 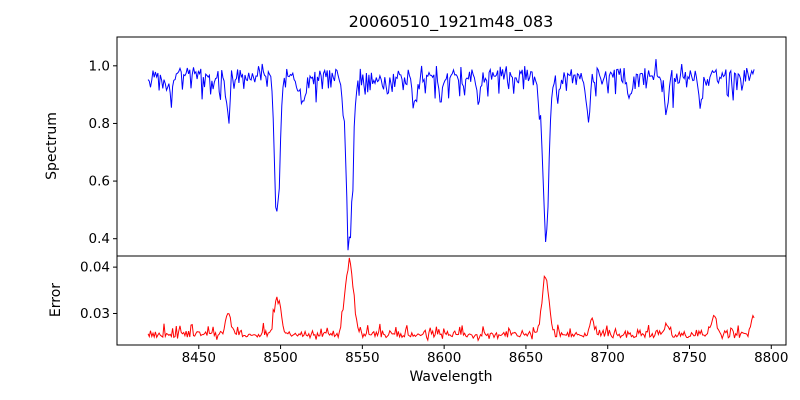 What do you see at coordinates (362, 358) in the screenshot?
I see `x-tick-label: 8550` at bounding box center [362, 358].